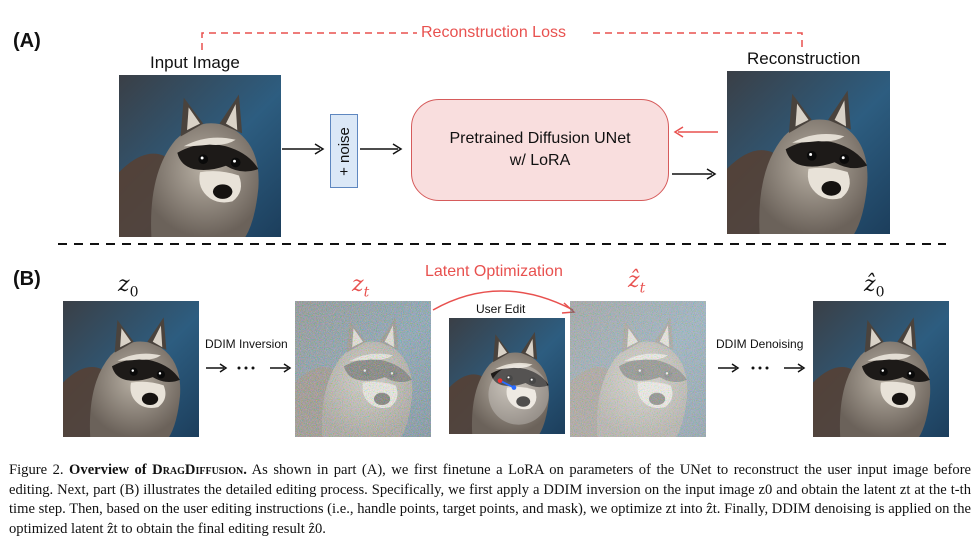  What do you see at coordinates (540, 150) in the screenshot?
I see `unet-box: Pretrained Diffusion UNet w/ LoRA` at bounding box center [540, 150].